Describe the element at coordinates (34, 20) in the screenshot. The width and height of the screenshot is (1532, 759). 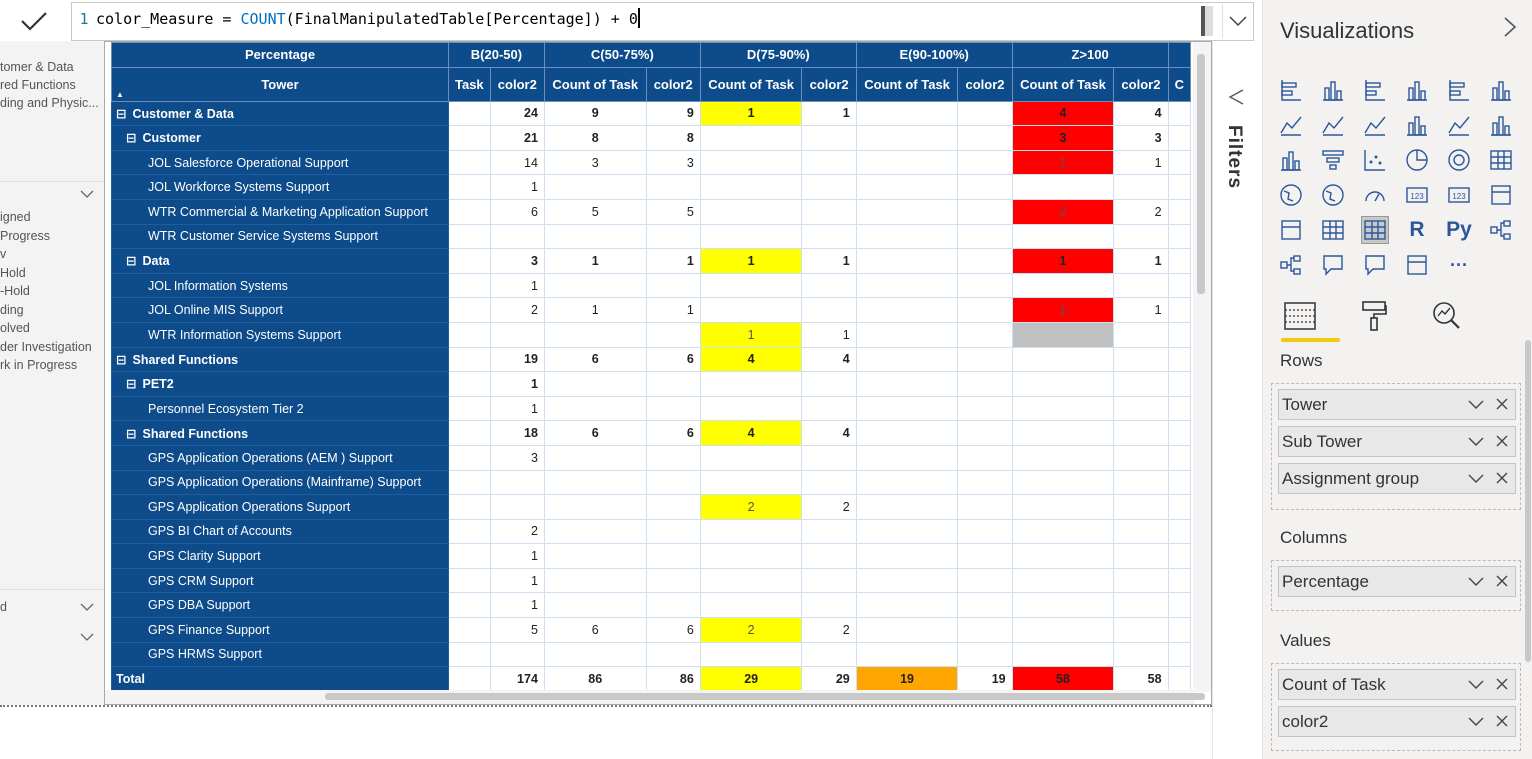
I see `commit-formula-button` at that location.